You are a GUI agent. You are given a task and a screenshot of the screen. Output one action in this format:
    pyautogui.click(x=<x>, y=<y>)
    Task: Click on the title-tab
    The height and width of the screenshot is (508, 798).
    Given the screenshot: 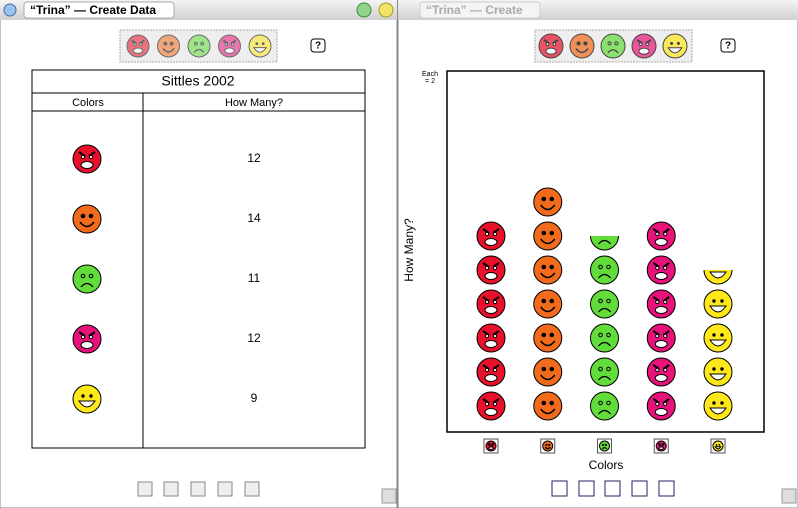 What is the action you would take?
    pyautogui.click(x=99, y=10)
    